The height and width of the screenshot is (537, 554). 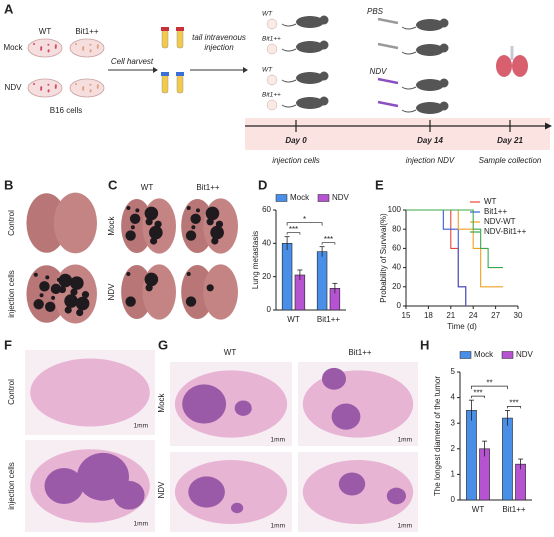 What do you see at coordinates (66, 110) in the screenshot?
I see `label: B16 cells` at bounding box center [66, 110].